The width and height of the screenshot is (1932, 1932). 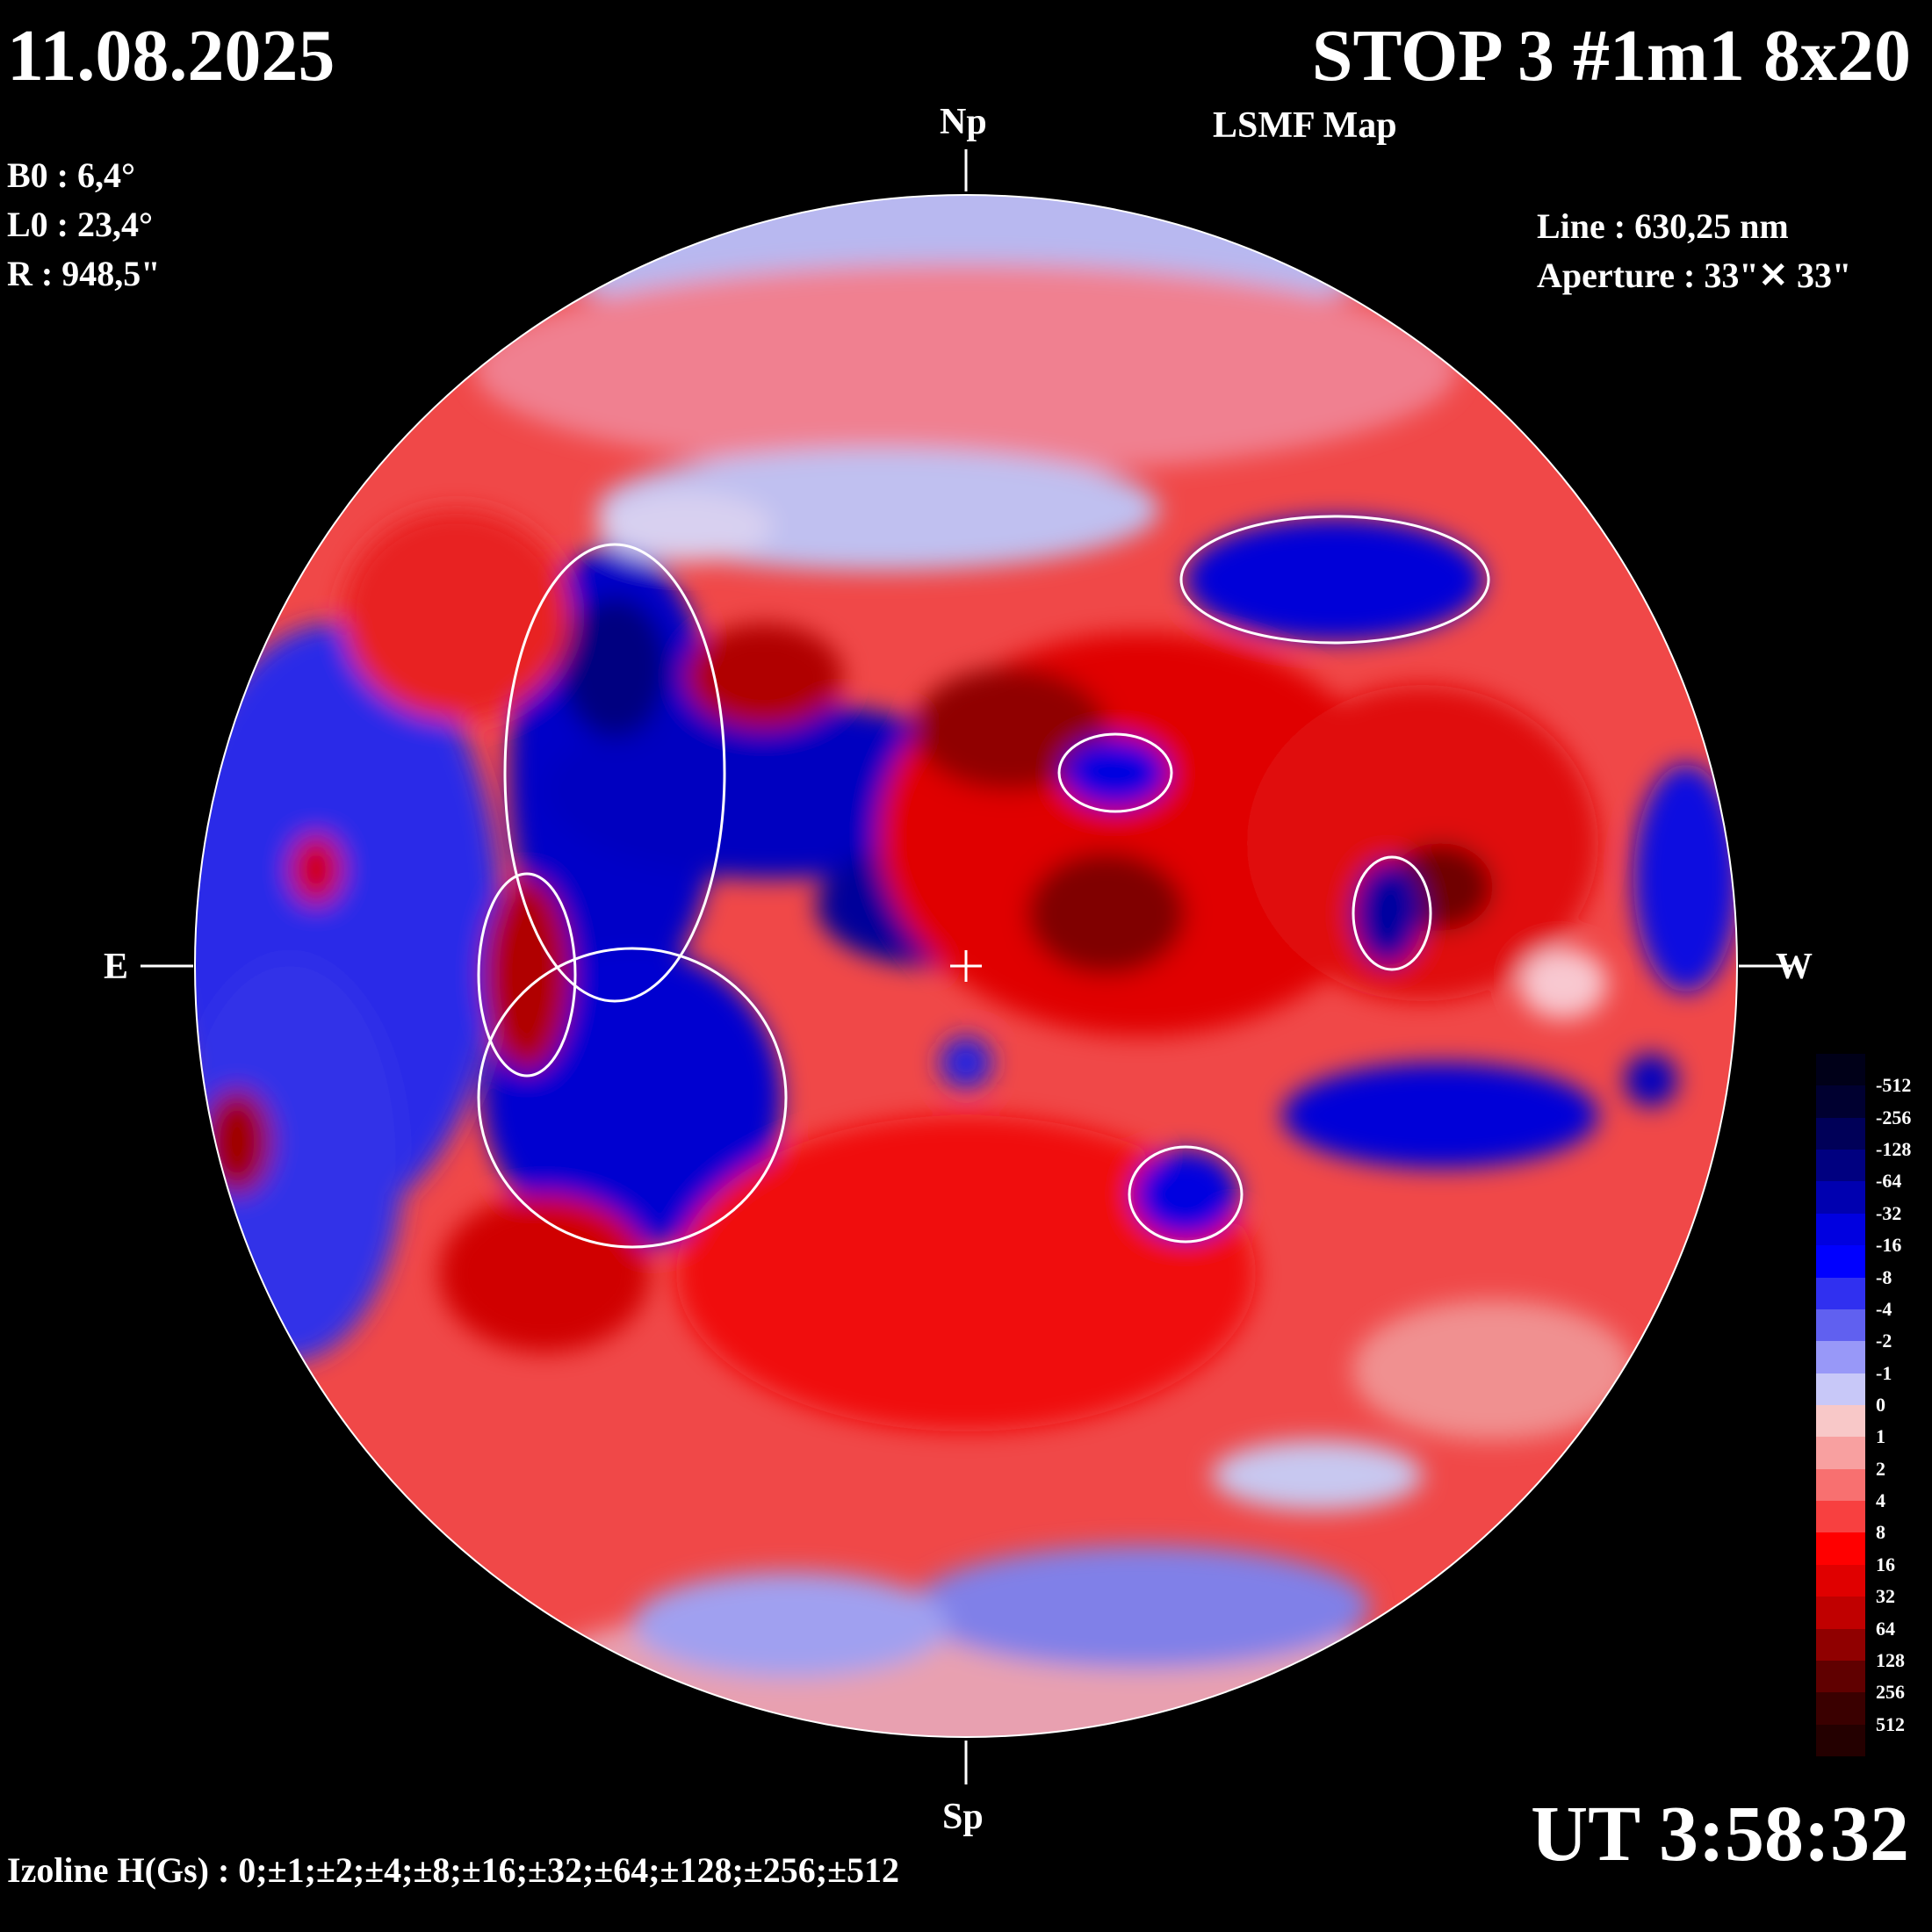 What do you see at coordinates (1889, 1181) in the screenshot?
I see `scale-label: -64` at bounding box center [1889, 1181].